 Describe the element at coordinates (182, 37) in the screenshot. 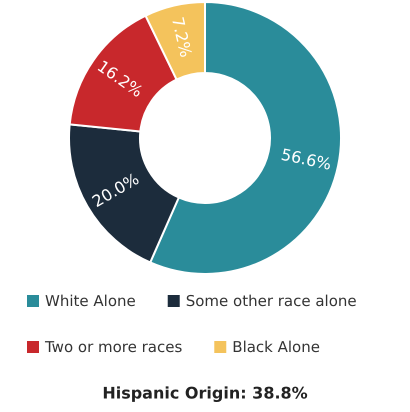

I see `data-label: 7.2%` at that location.